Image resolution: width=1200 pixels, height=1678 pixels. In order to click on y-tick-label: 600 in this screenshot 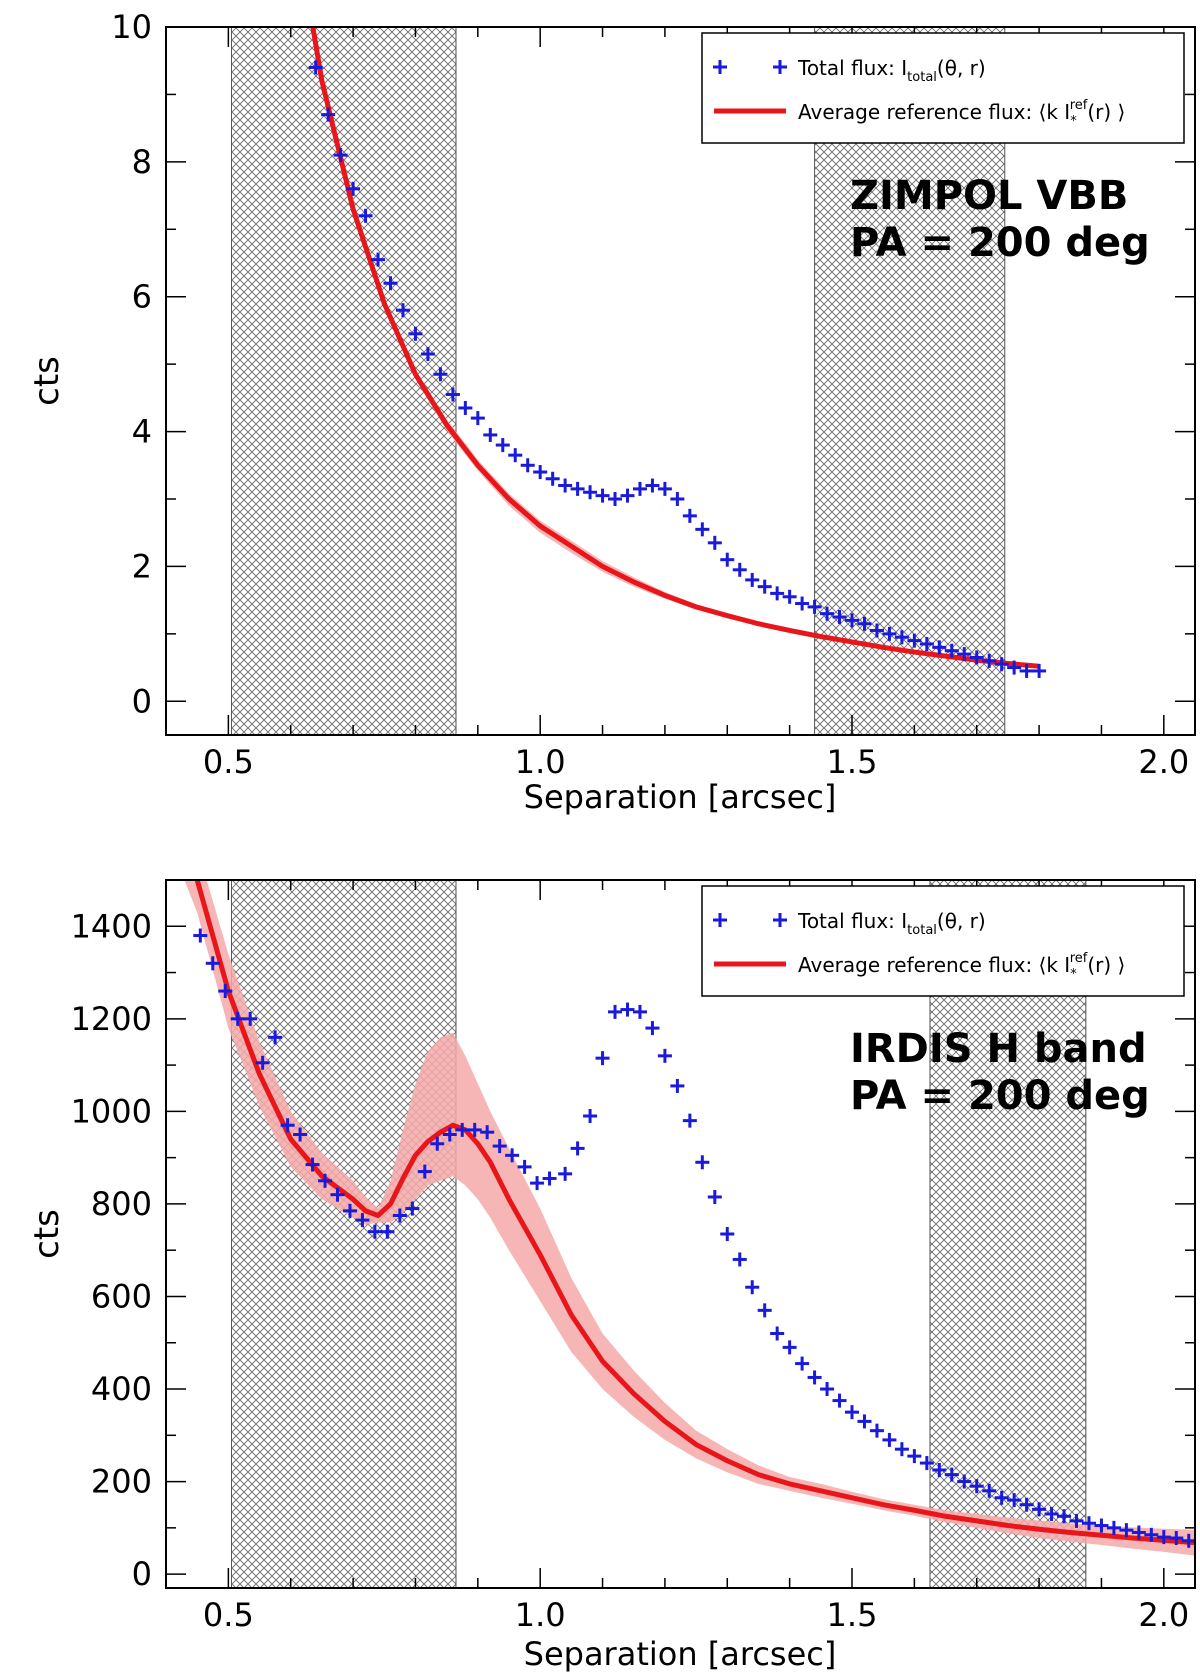, I will do `click(121, 1296)`.